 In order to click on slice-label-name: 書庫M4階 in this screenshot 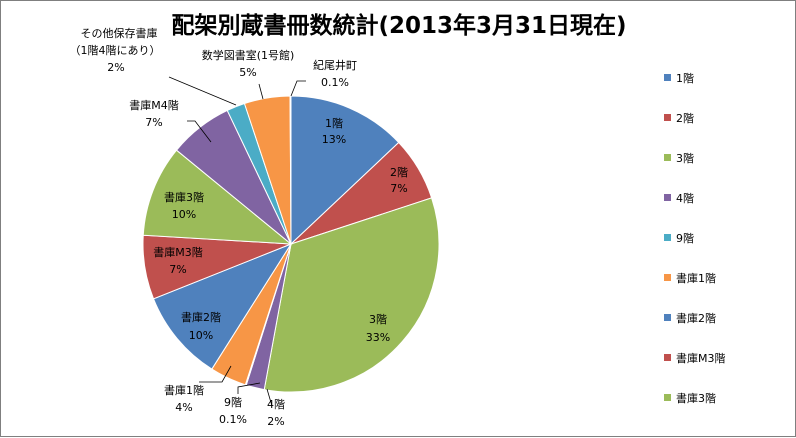, I will do `click(154, 105)`.